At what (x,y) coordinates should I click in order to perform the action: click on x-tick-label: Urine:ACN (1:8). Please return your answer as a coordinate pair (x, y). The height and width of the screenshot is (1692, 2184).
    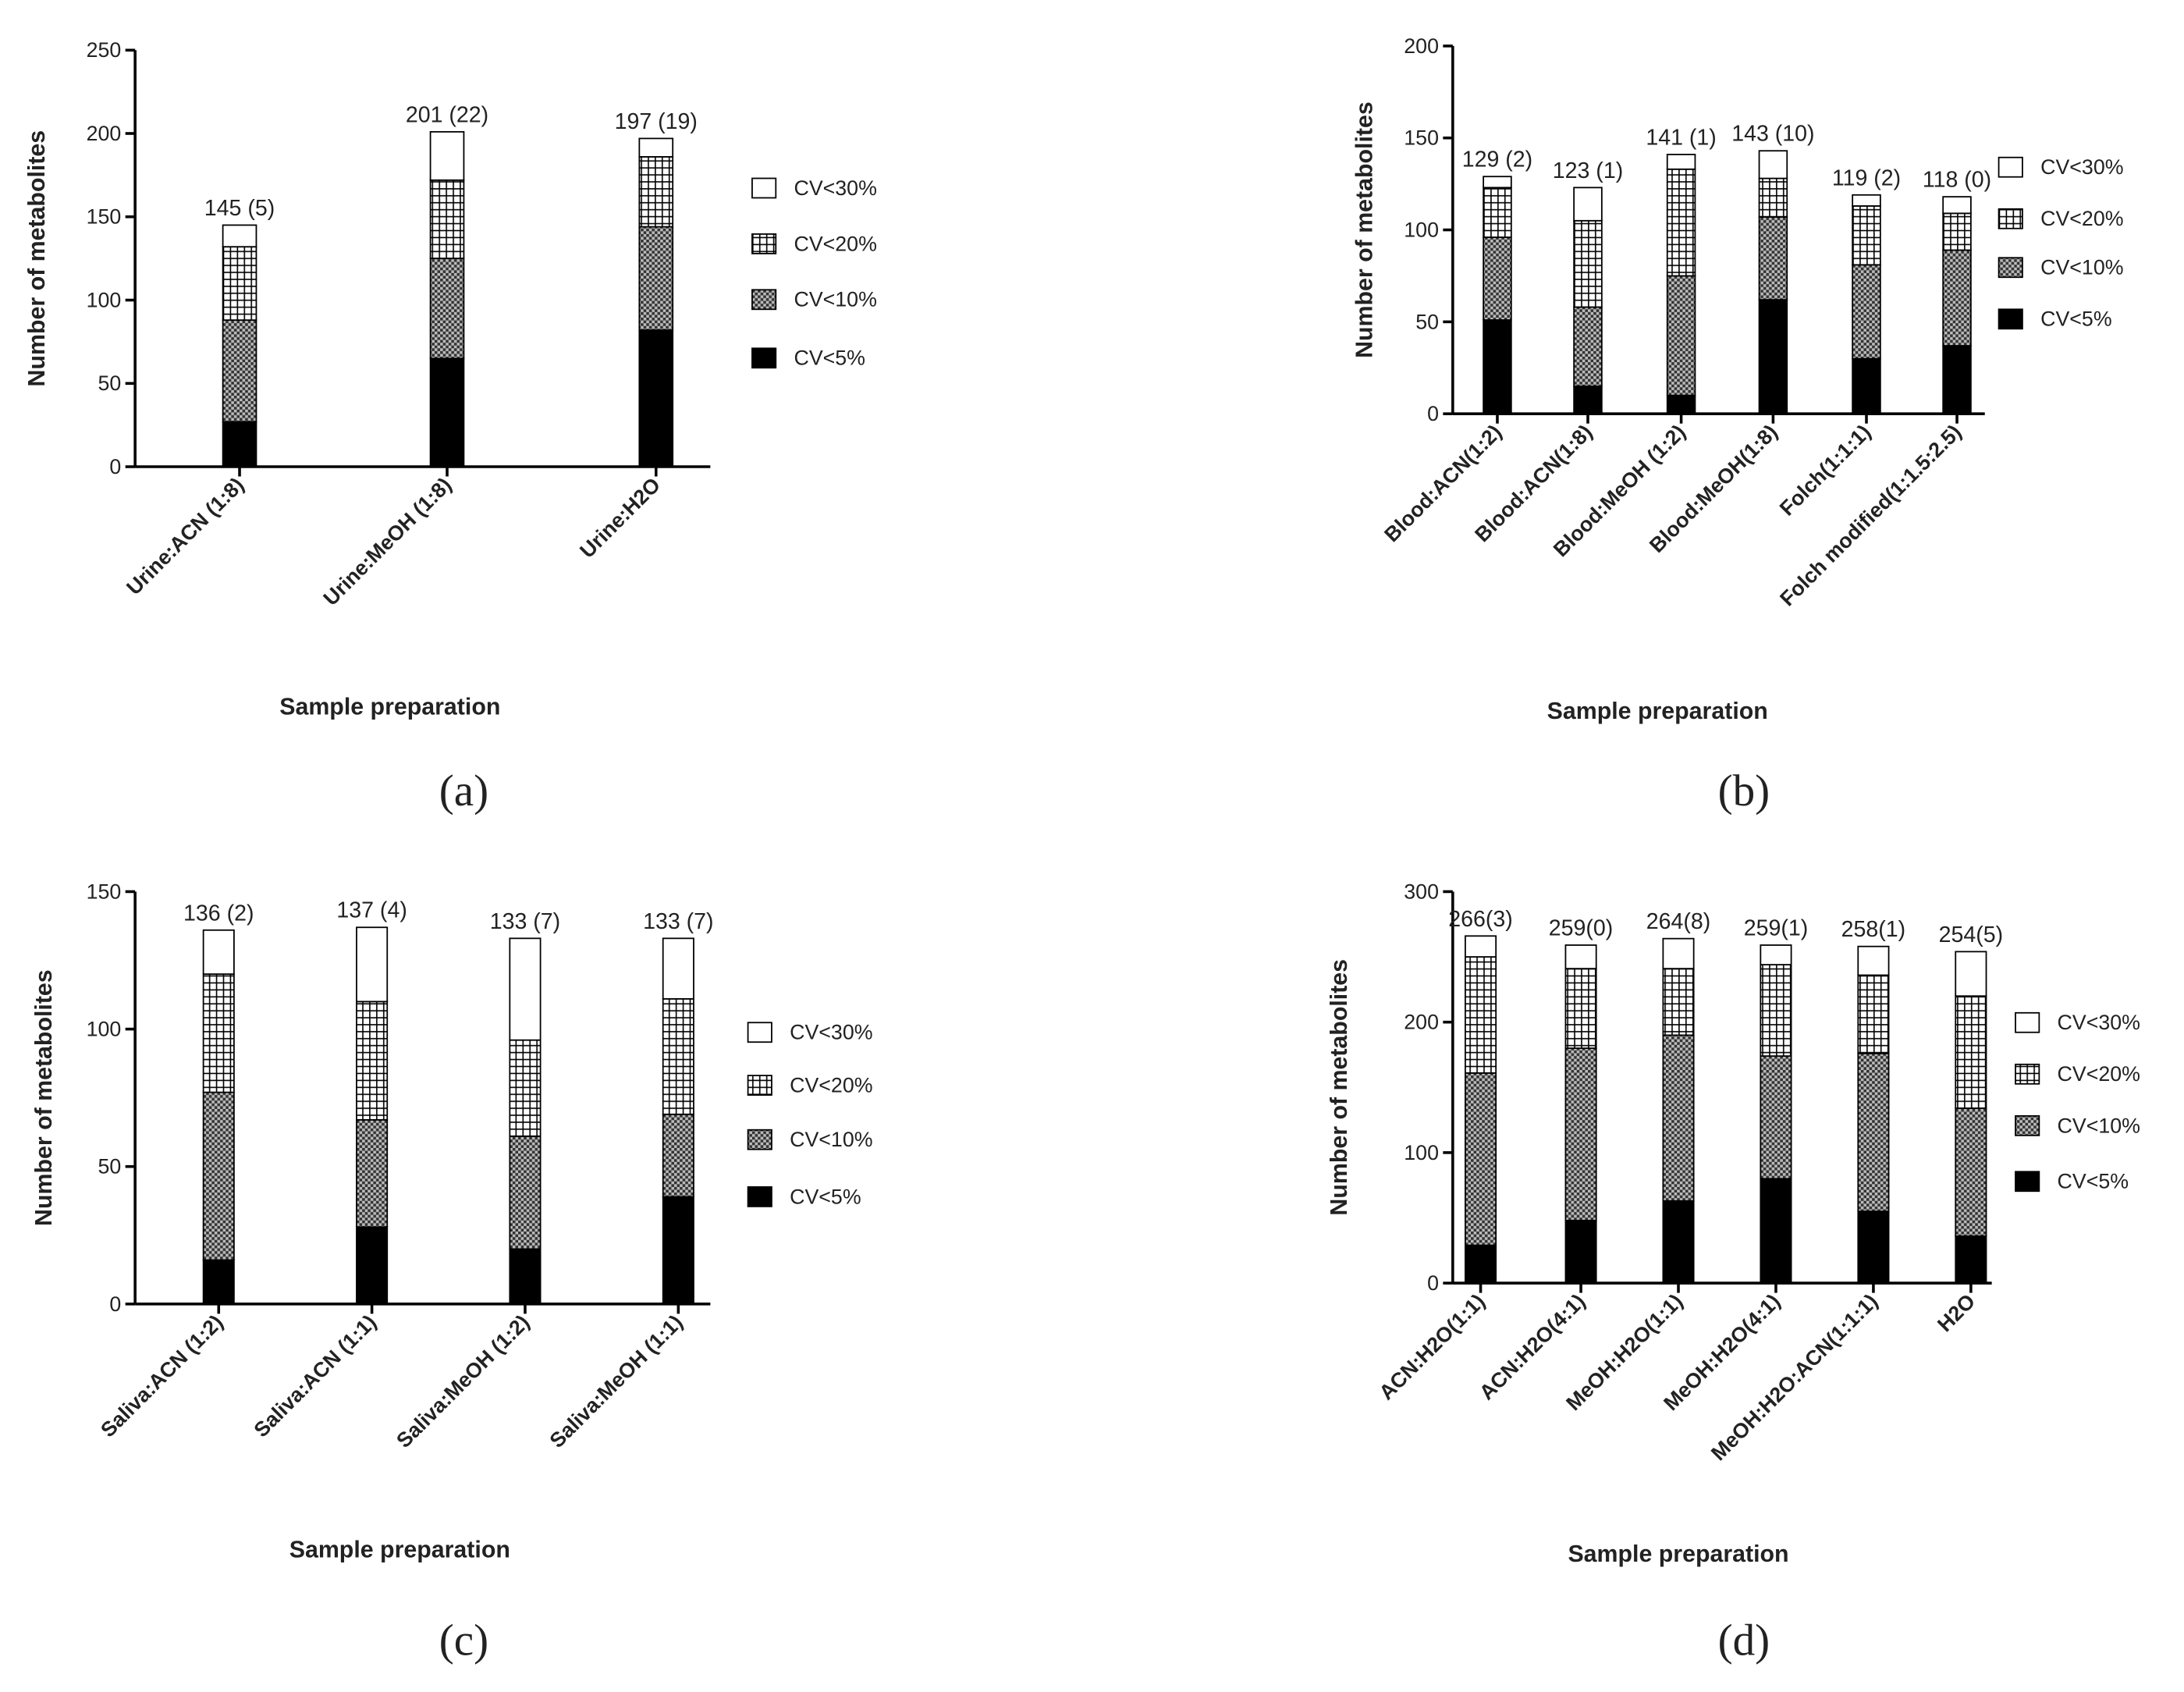
    Looking at the image, I should click on (185, 536).